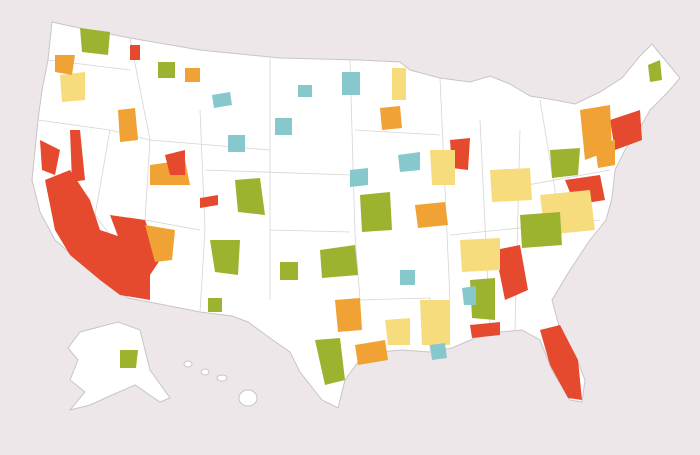 This screenshot has width=700, height=455. Describe the element at coordinates (119, 366) in the screenshot. I see `alaska` at that location.